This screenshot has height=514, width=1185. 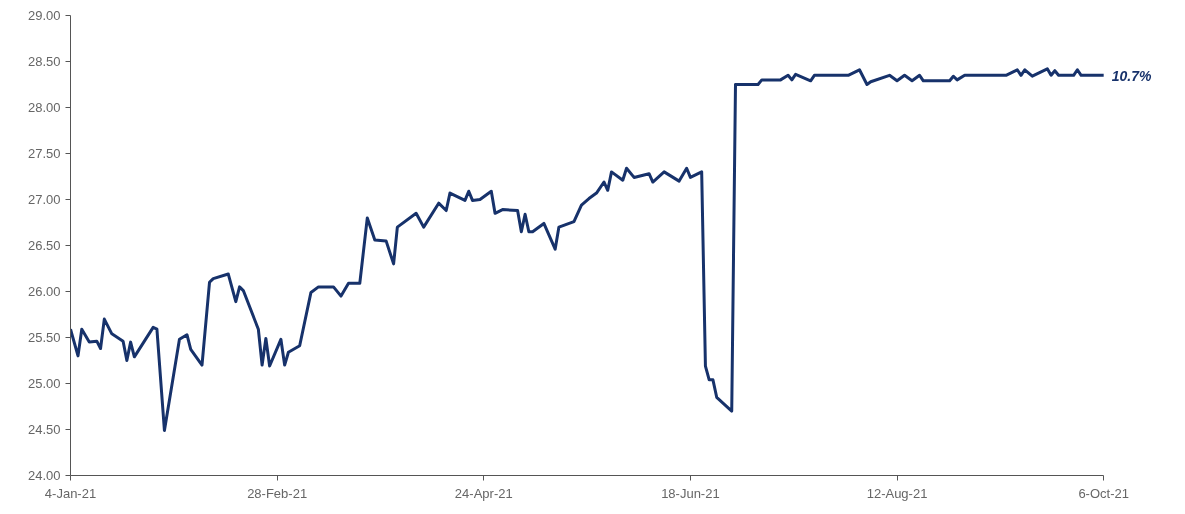 I want to click on y-tick-label: 27.50, so click(x=44, y=153).